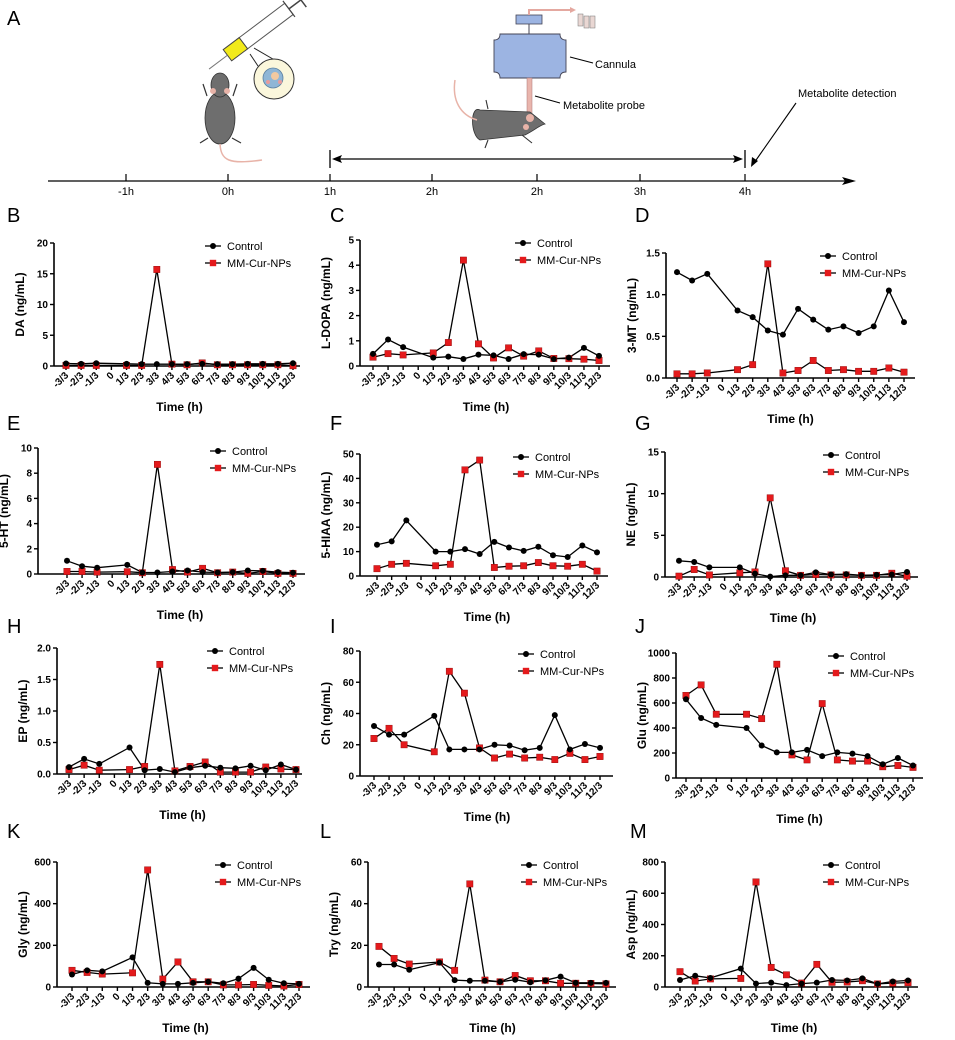 This screenshot has height=1040, width=955. Describe the element at coordinates (349, 528) in the screenshot. I see `y-tick-label: 20` at that location.